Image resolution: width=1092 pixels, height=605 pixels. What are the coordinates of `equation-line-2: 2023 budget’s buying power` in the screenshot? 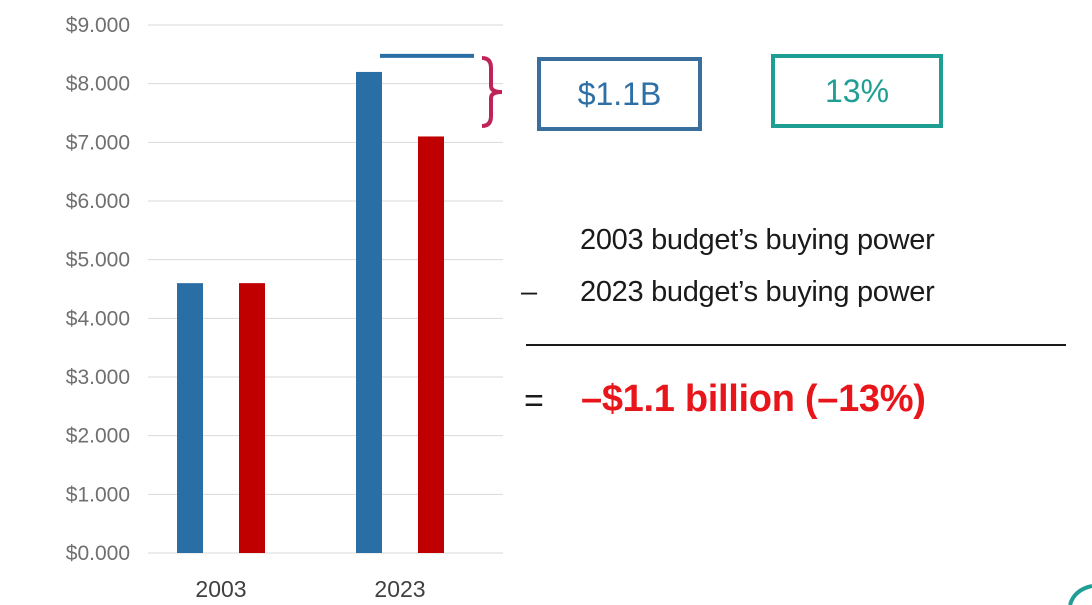 It's located at (757, 292).